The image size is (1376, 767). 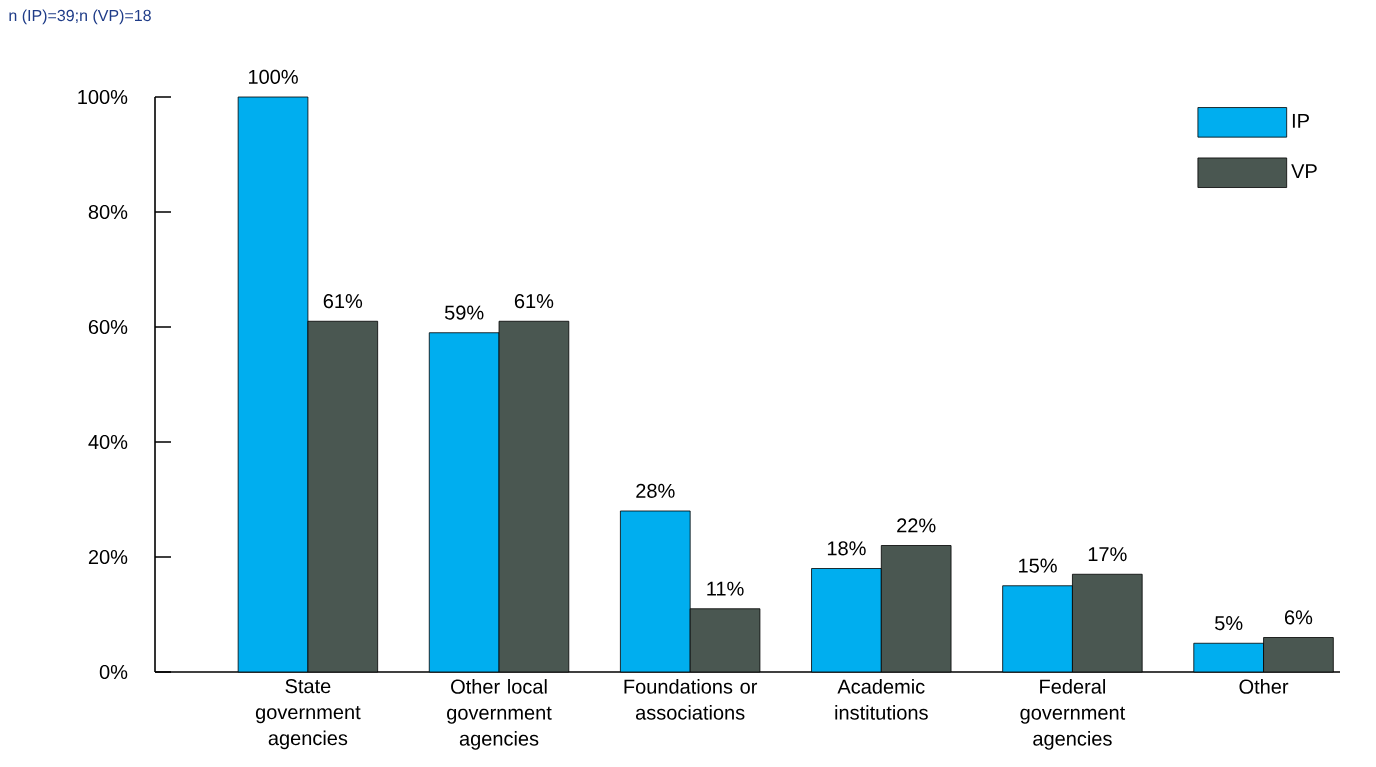 I want to click on data-label: 18%, so click(x=846, y=548).